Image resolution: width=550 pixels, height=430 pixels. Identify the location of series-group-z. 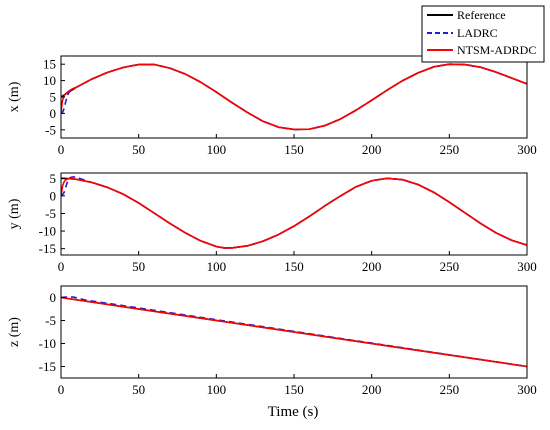
(294, 332).